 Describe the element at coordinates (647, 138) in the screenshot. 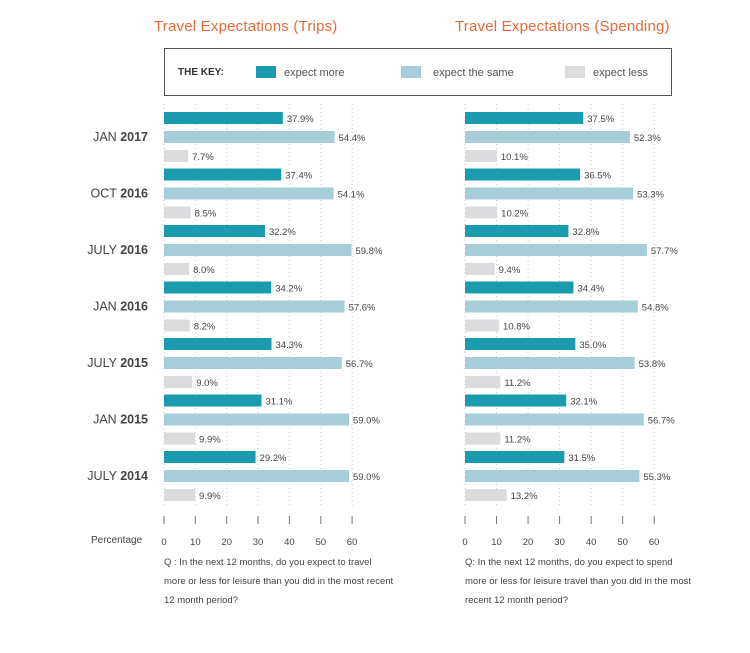

I see `spending-data-label: 52.3%` at that location.